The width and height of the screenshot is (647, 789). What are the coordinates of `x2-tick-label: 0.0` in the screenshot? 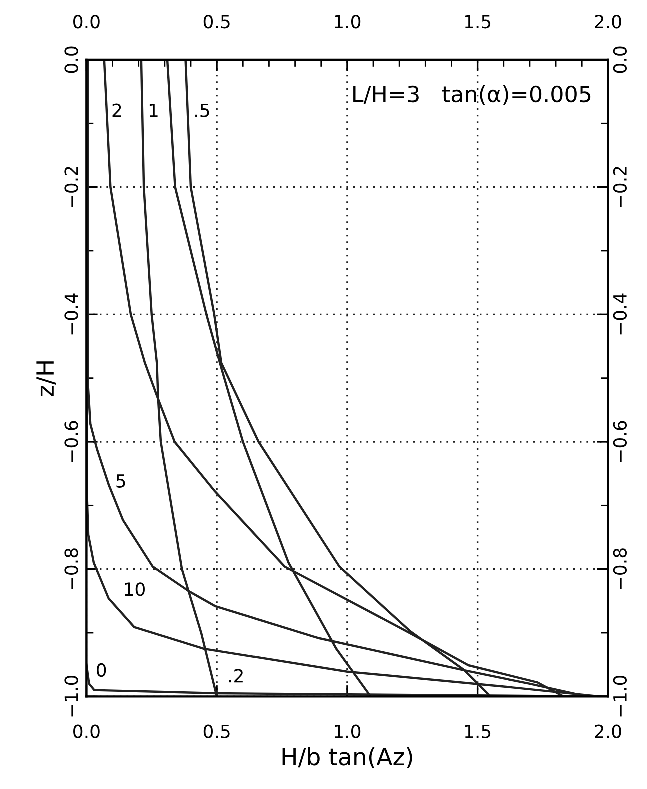 It's located at (87, 22).